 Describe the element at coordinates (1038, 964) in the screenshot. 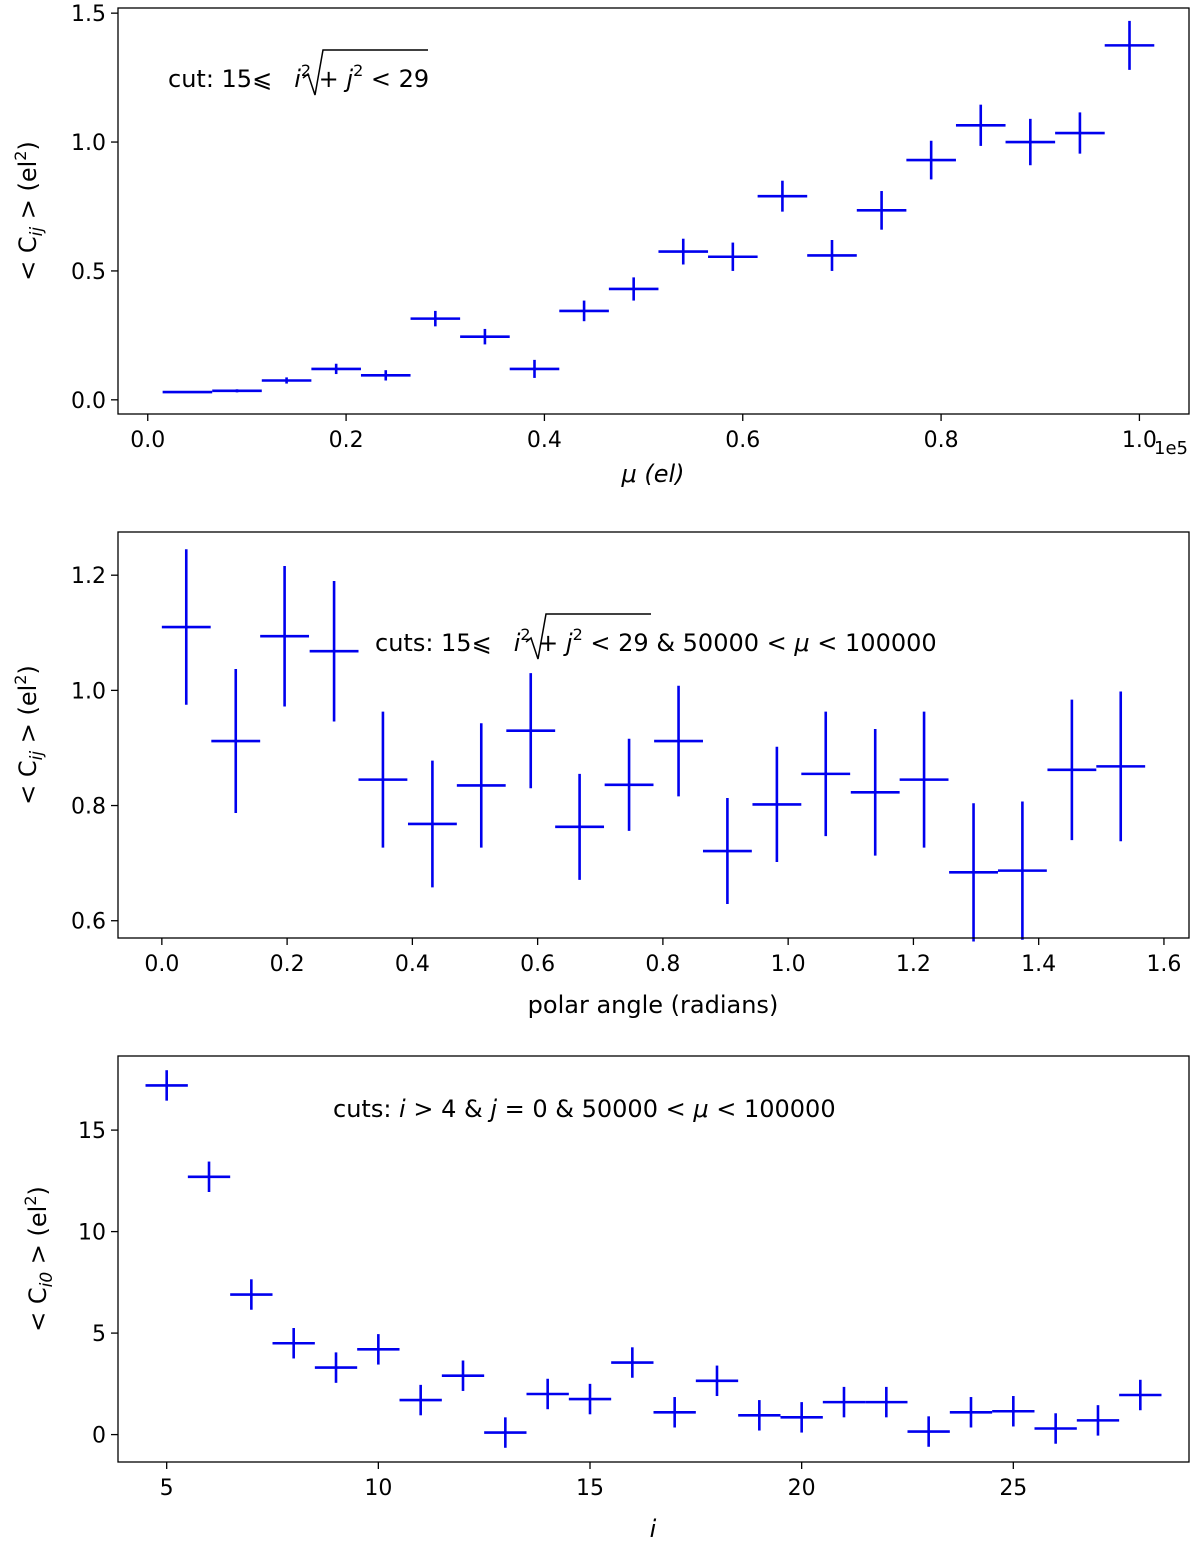

I see `x-tick-label: 1.4` at that location.